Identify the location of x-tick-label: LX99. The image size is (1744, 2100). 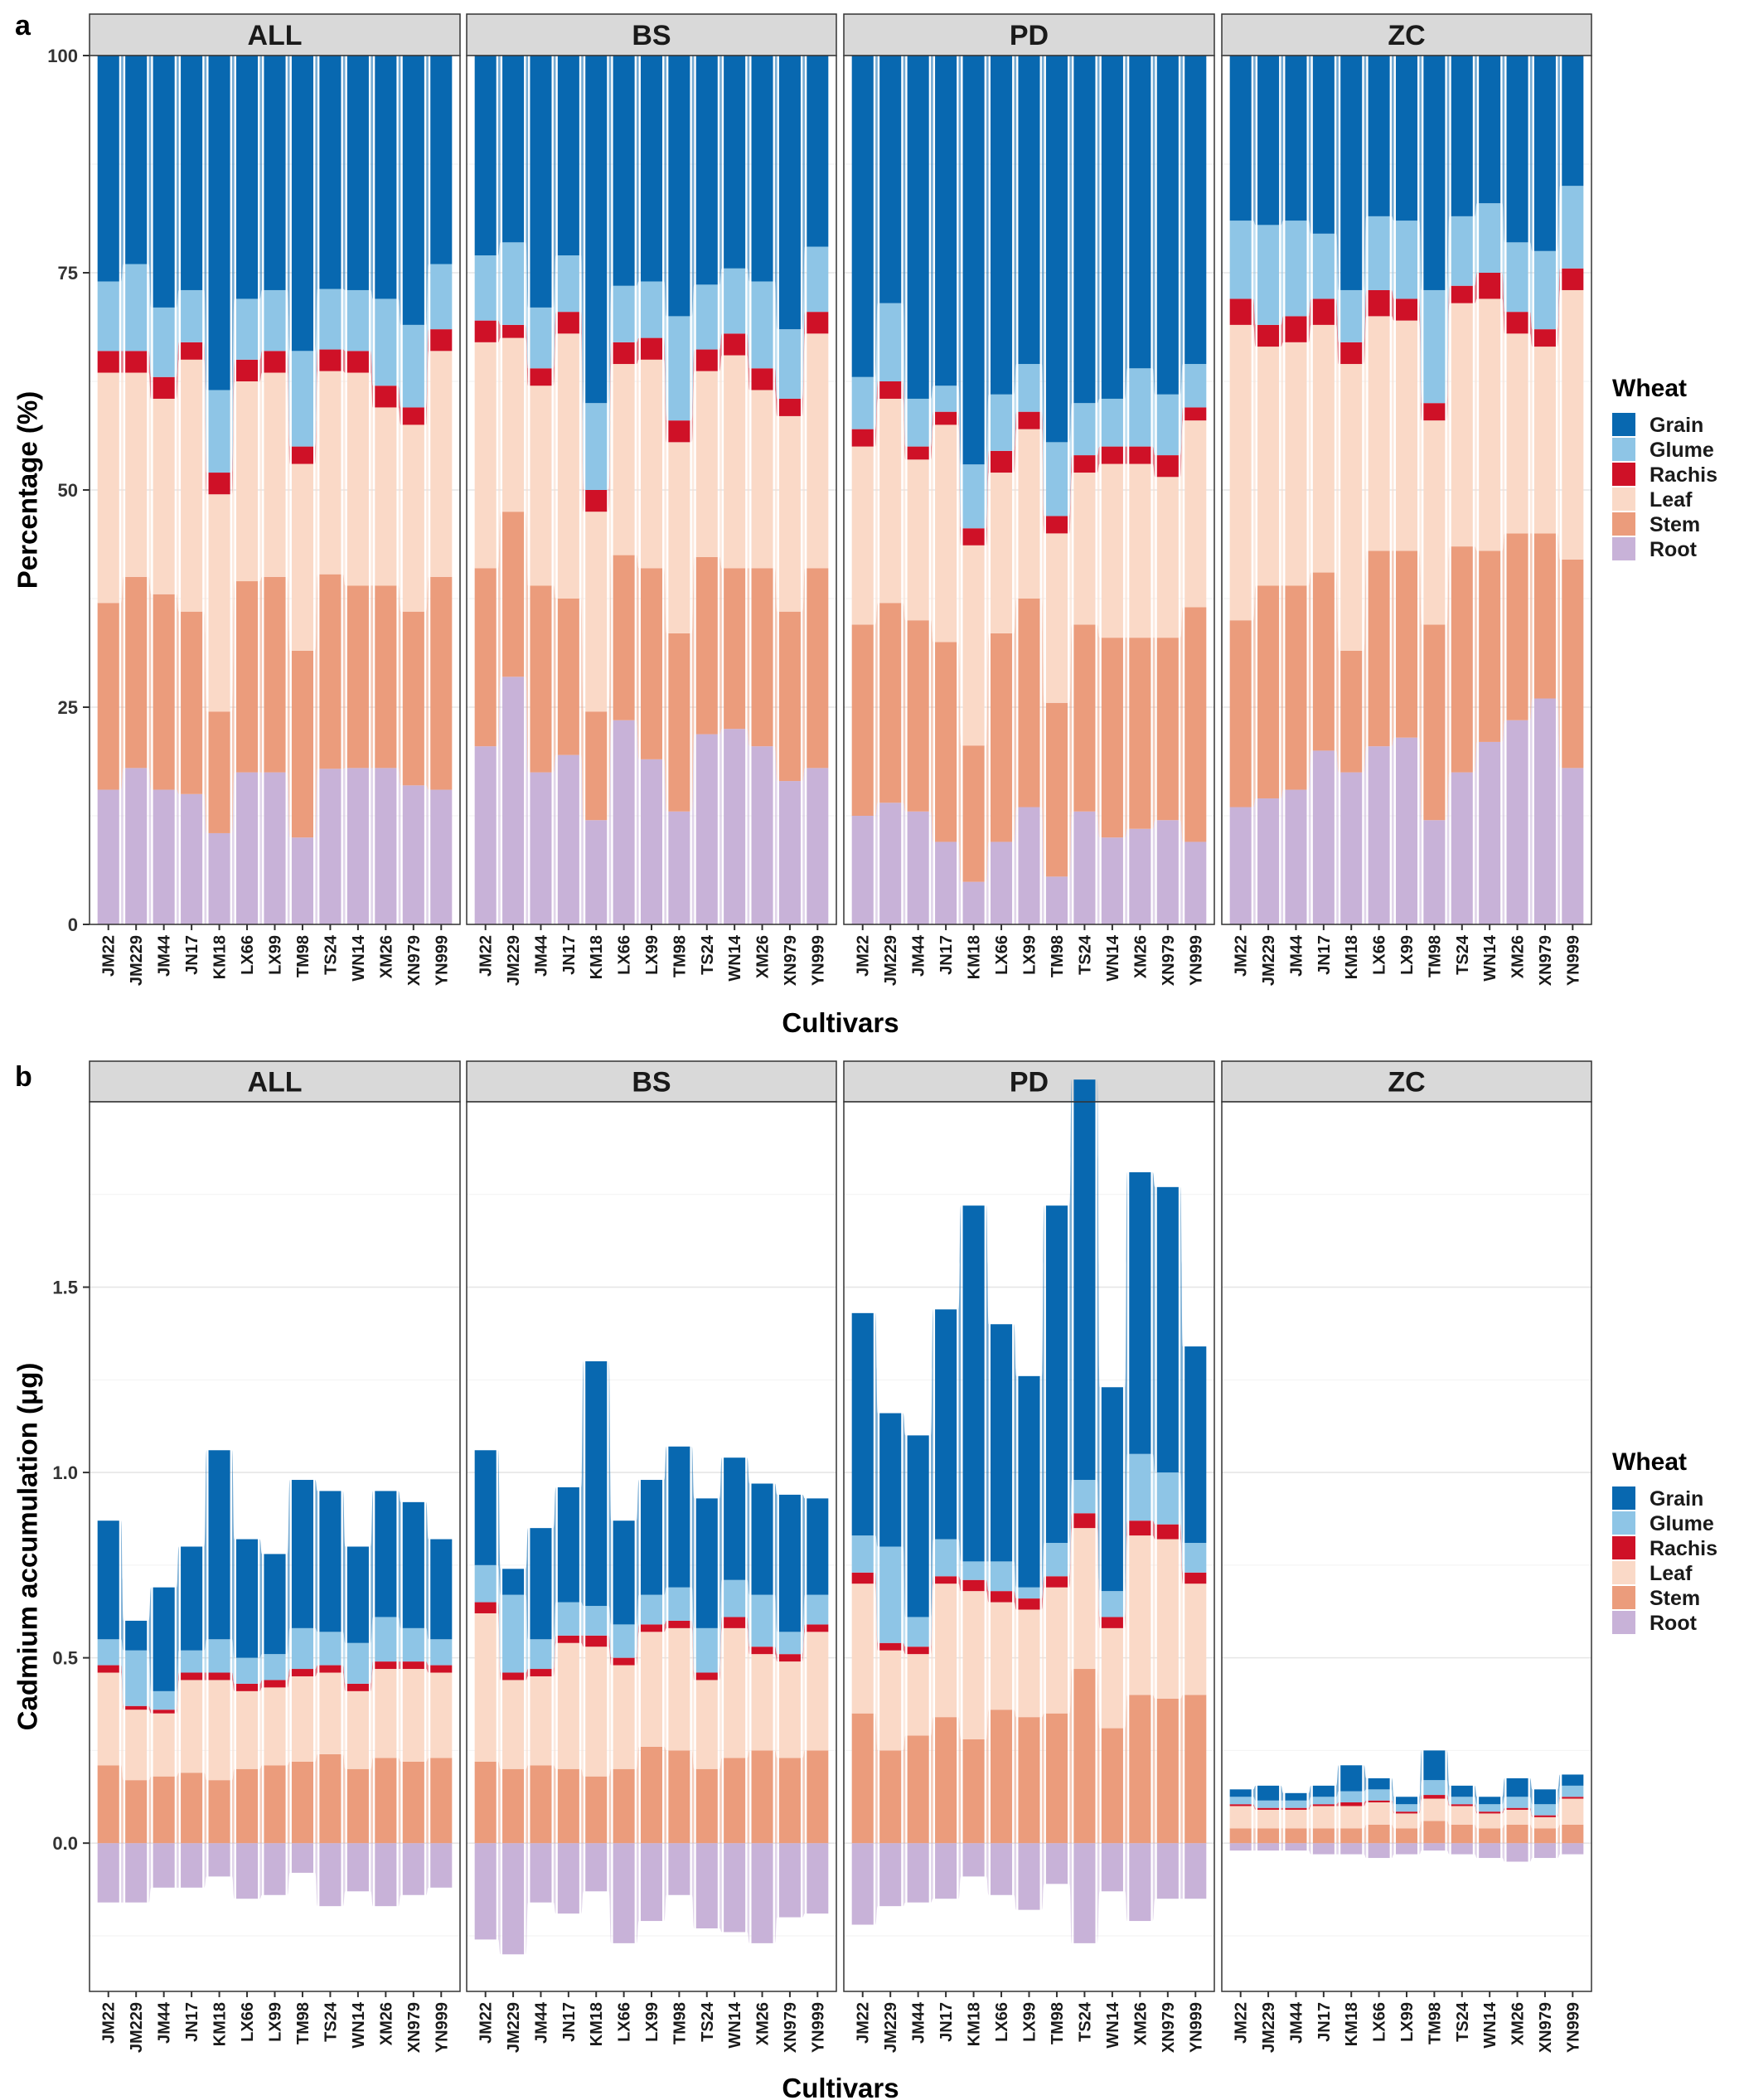
(276, 2022).